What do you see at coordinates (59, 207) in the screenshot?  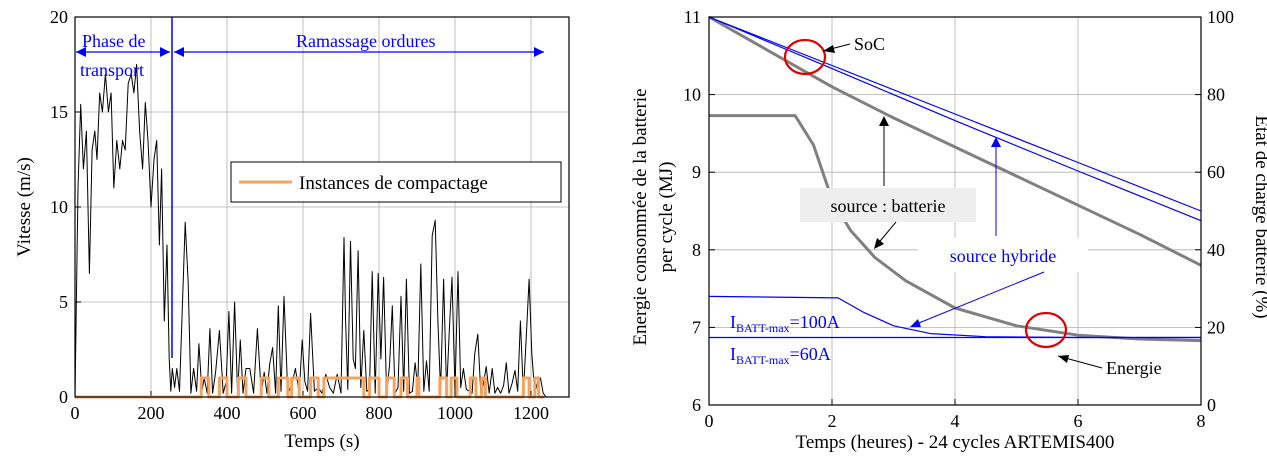 I see `left-y-tick-label: 10` at bounding box center [59, 207].